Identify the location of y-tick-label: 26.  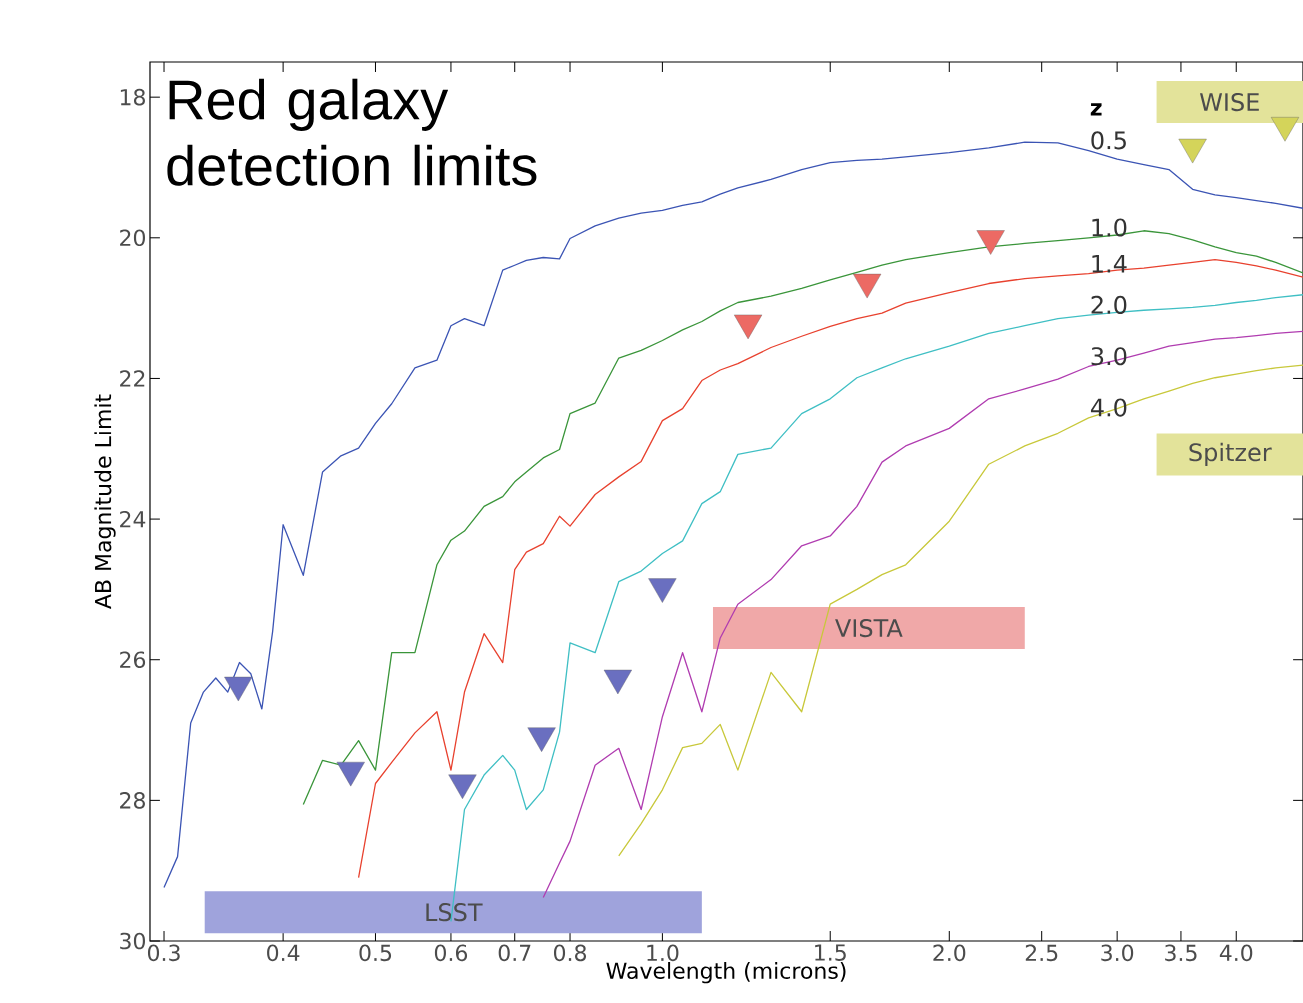
(133, 660).